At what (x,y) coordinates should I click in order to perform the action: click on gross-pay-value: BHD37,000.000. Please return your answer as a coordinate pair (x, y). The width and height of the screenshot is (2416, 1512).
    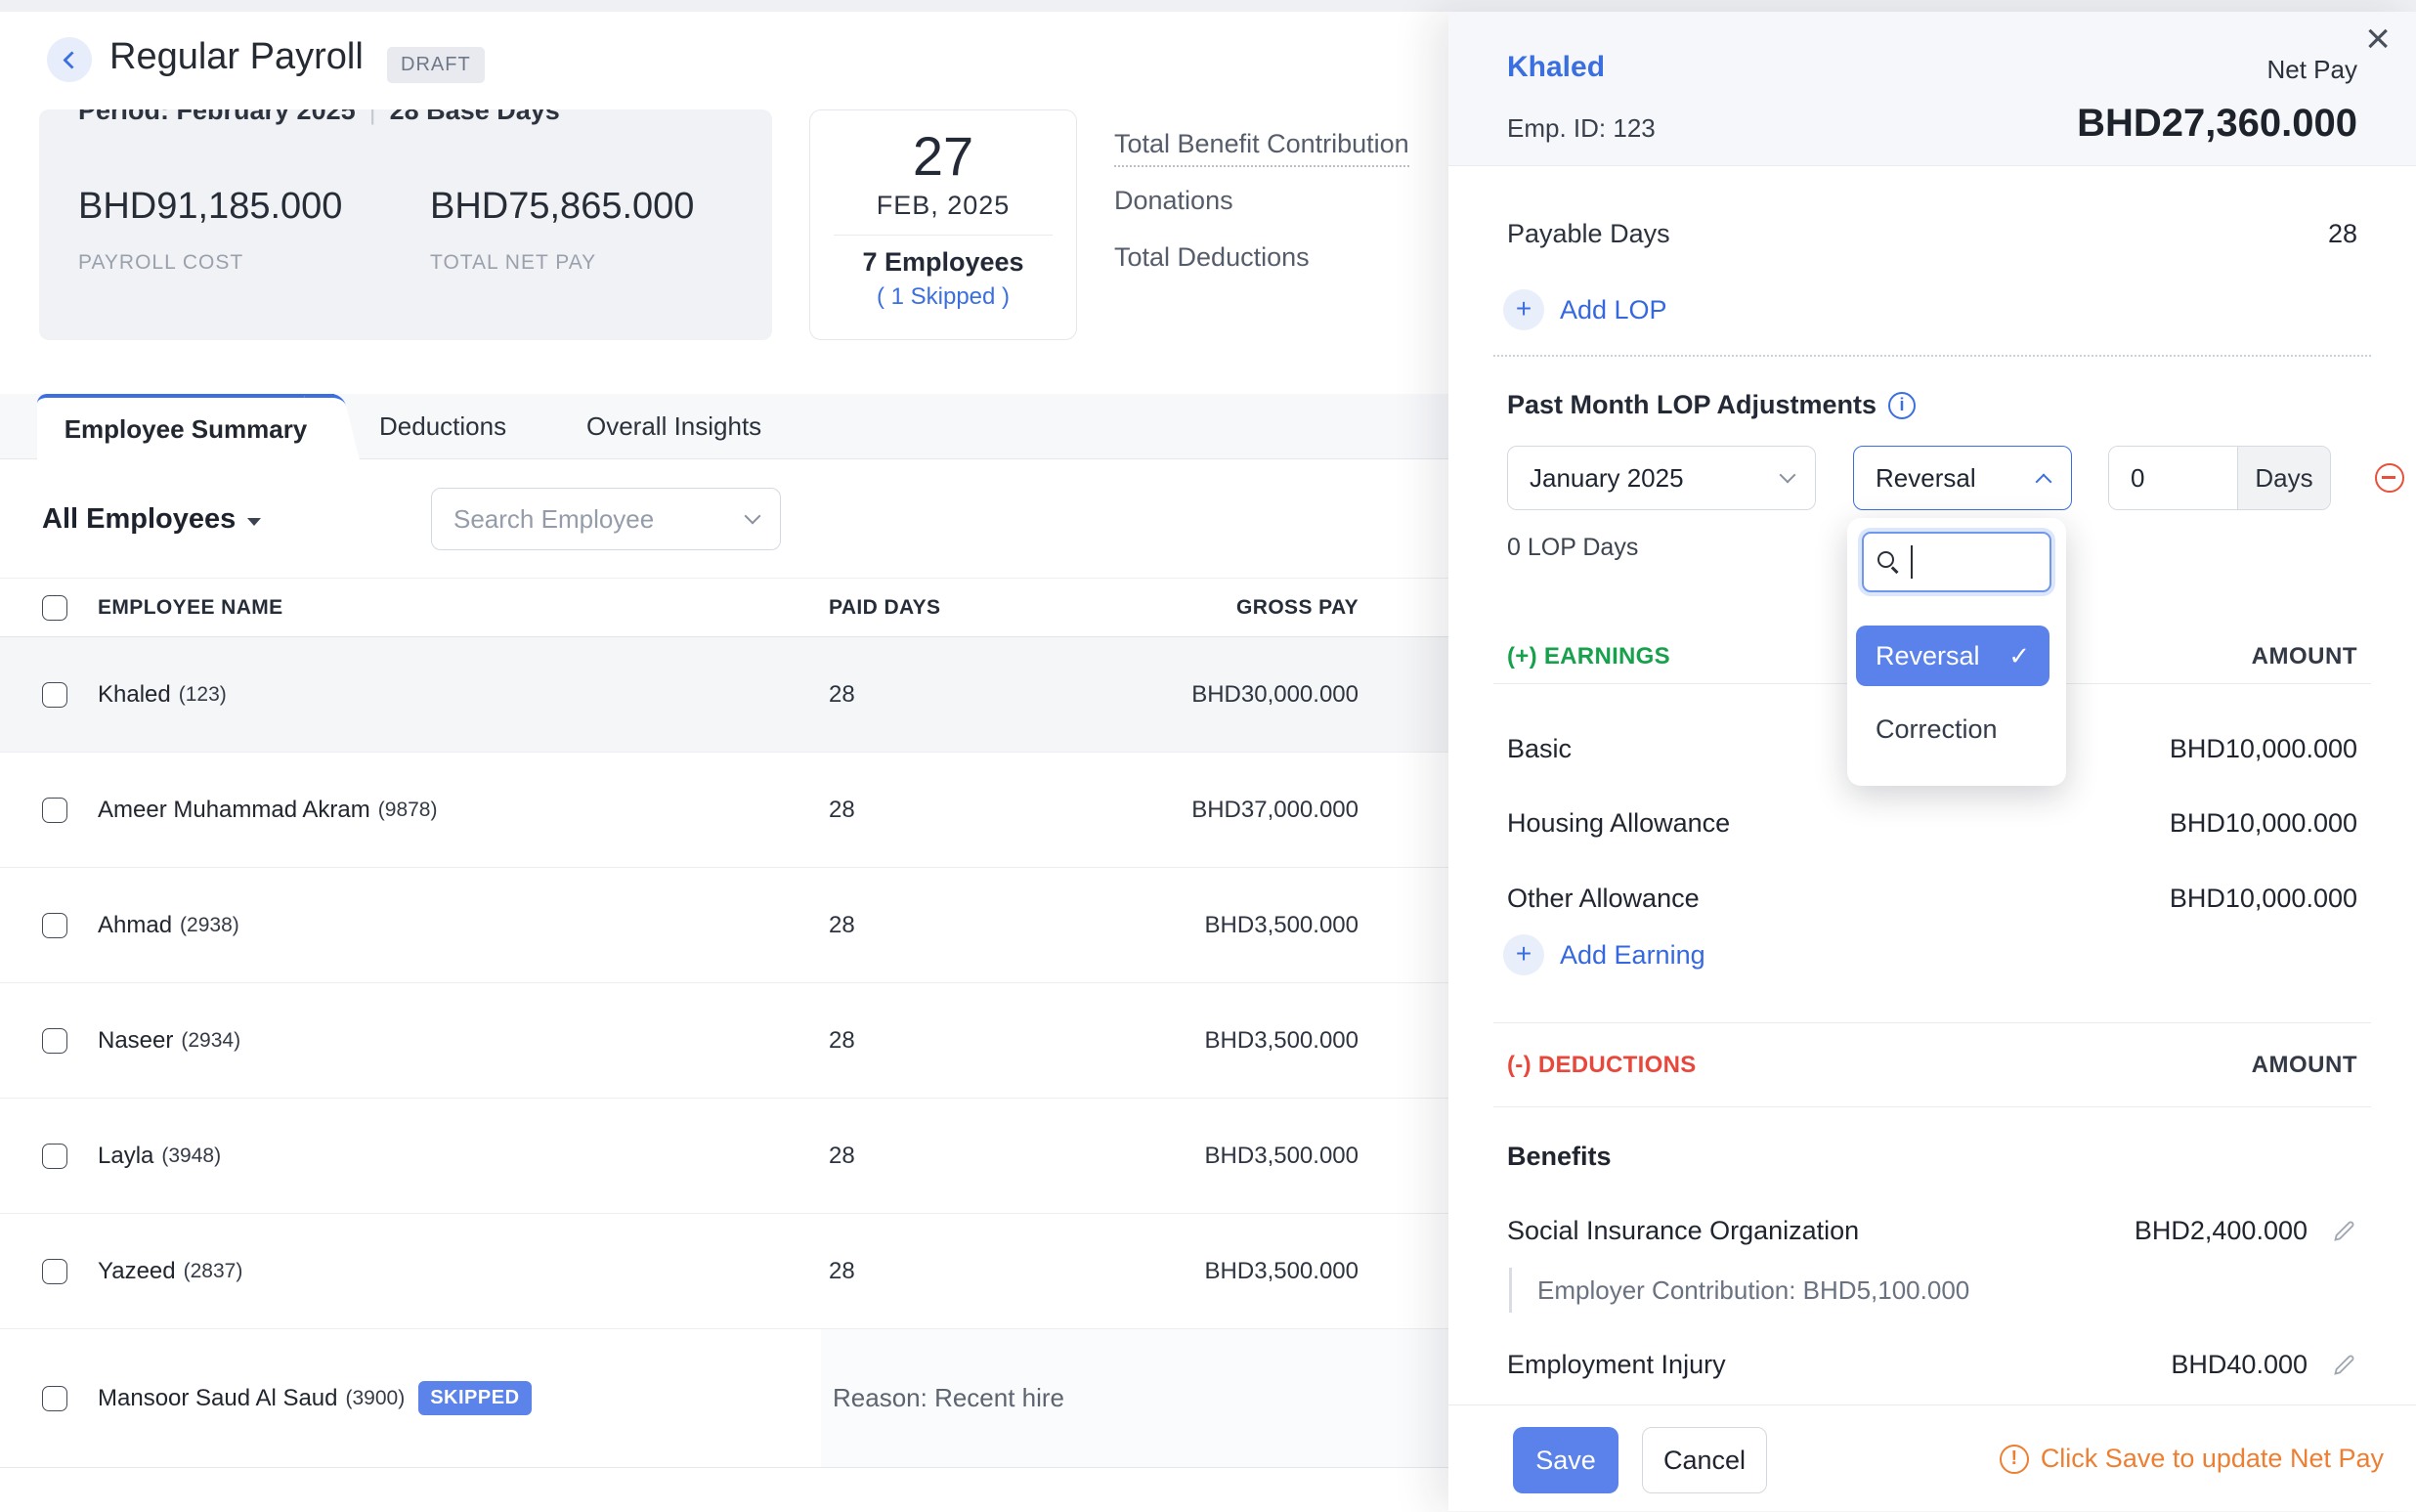
    Looking at the image, I should click on (1275, 809).